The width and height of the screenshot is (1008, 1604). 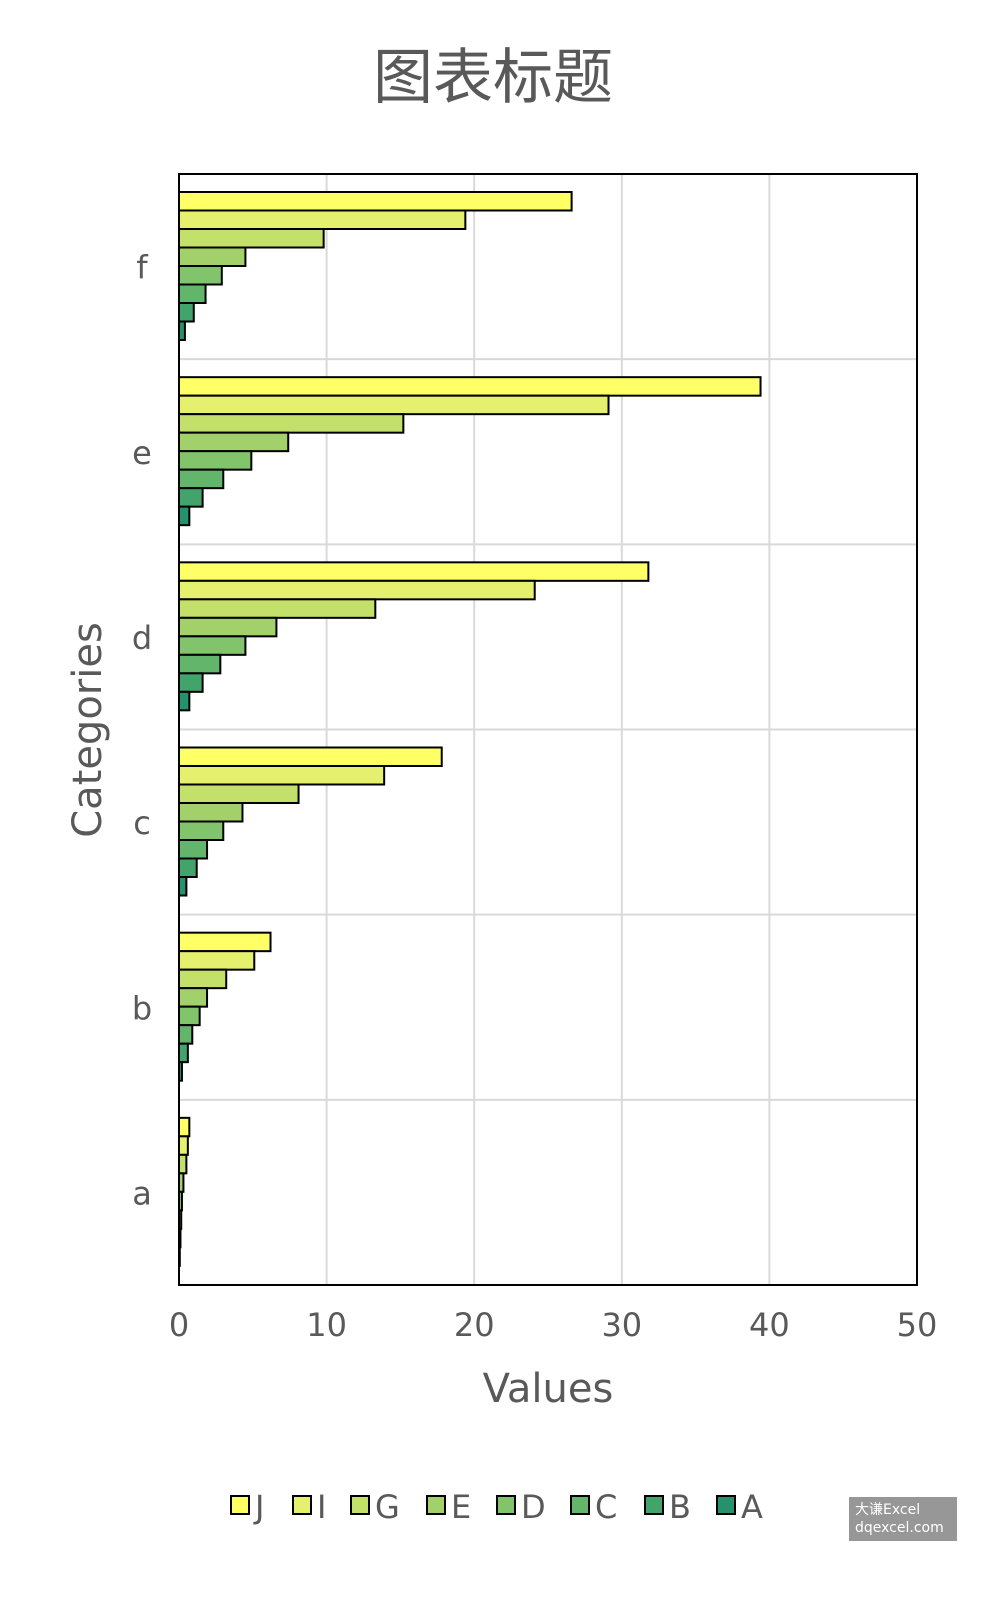 I want to click on bar-D-f, so click(x=200, y=275).